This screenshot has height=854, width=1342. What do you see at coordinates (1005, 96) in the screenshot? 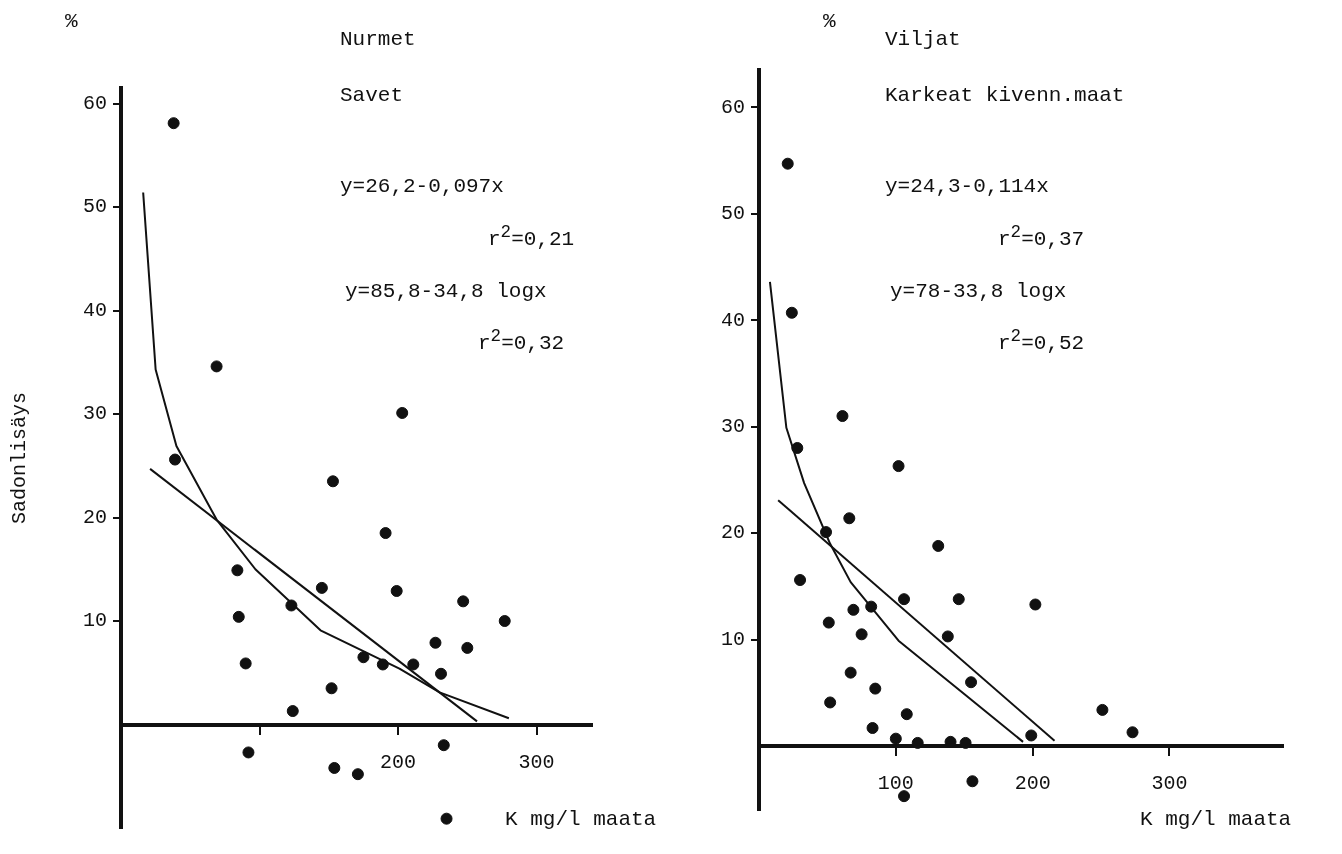
I see `text: Karkeat kivenn.maat` at bounding box center [1005, 96].